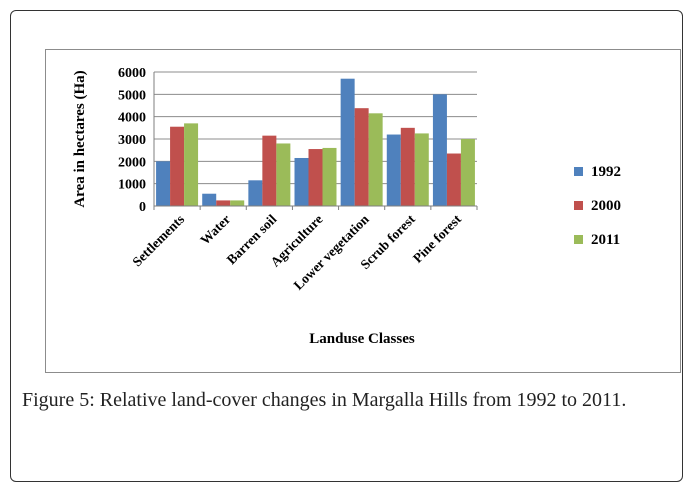  What do you see at coordinates (132, 118) in the screenshot?
I see `y-tick-label: 4000` at bounding box center [132, 118].